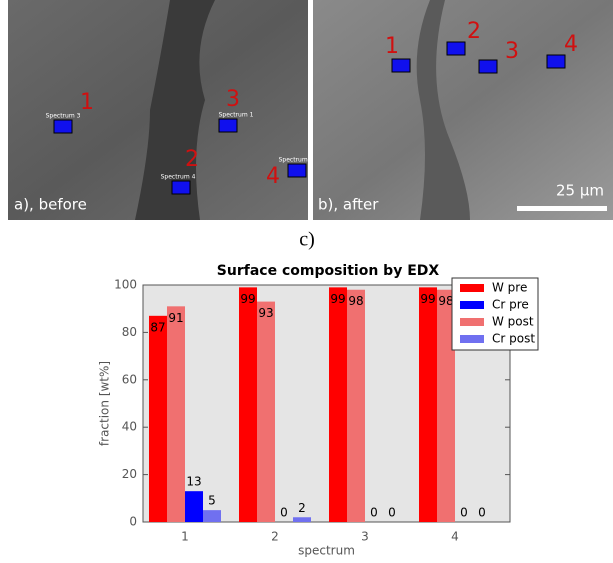 This screenshot has height=563, width=613. Describe the element at coordinates (307, 240) in the screenshot. I see `panel-label: c)` at that location.